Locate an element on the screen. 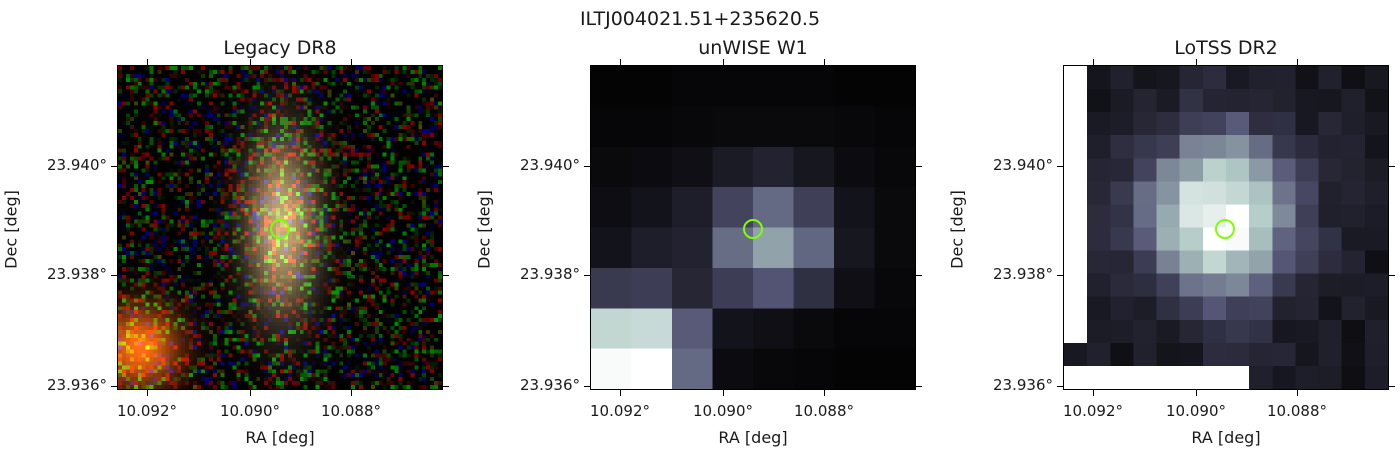 The width and height of the screenshot is (1400, 458). panel-title: Legacy DR8 is located at coordinates (280, 48).